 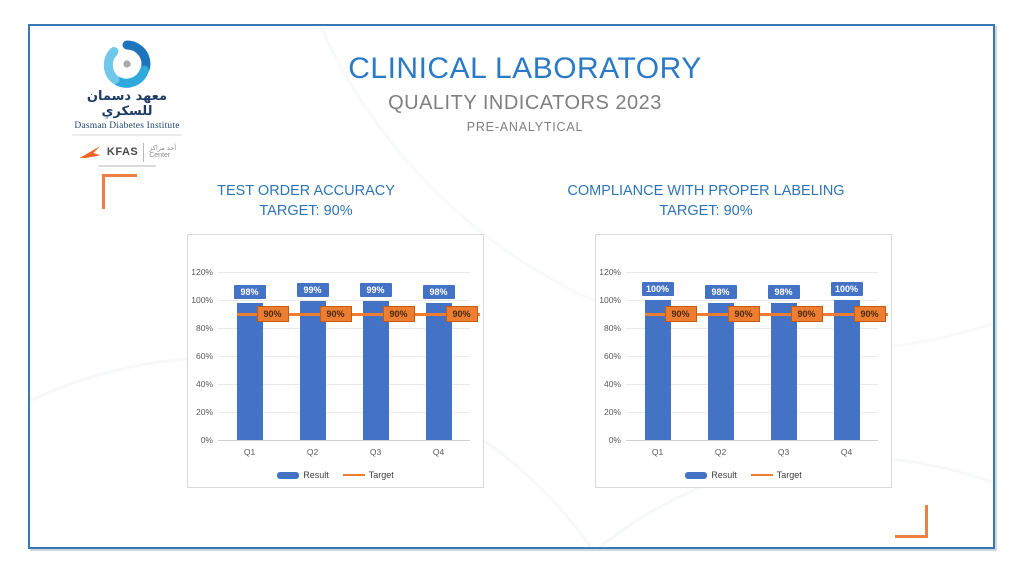 I want to click on dasman-swirl-icon, so click(x=127, y=64).